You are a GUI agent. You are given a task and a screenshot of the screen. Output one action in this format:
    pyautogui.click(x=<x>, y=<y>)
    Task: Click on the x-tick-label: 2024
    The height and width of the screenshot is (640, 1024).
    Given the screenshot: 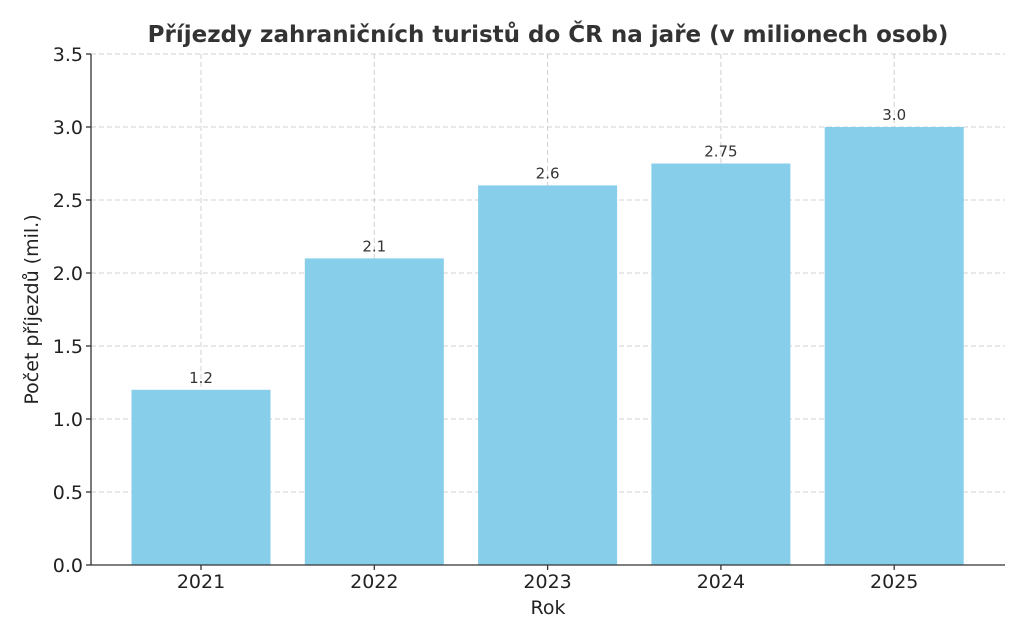 What is the action you would take?
    pyautogui.click(x=721, y=582)
    